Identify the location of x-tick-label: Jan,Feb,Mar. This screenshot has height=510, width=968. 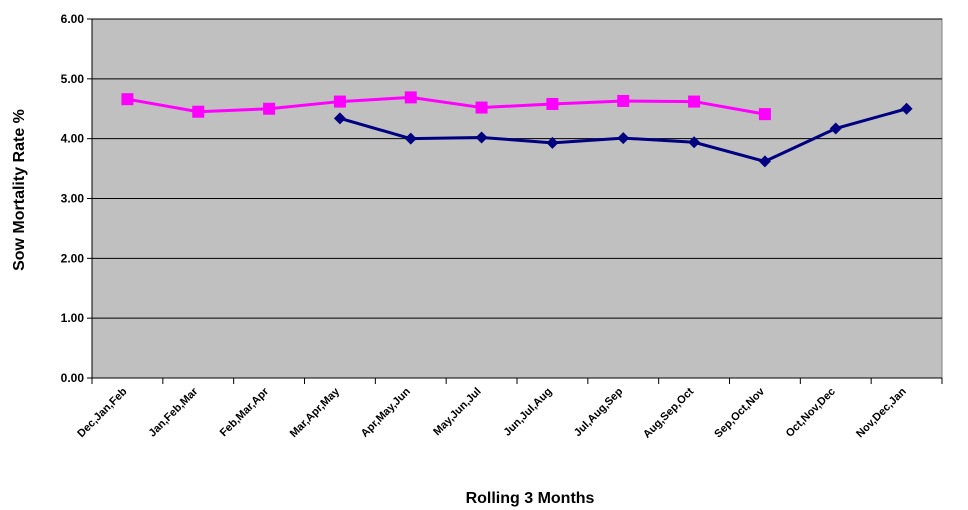
(173, 412).